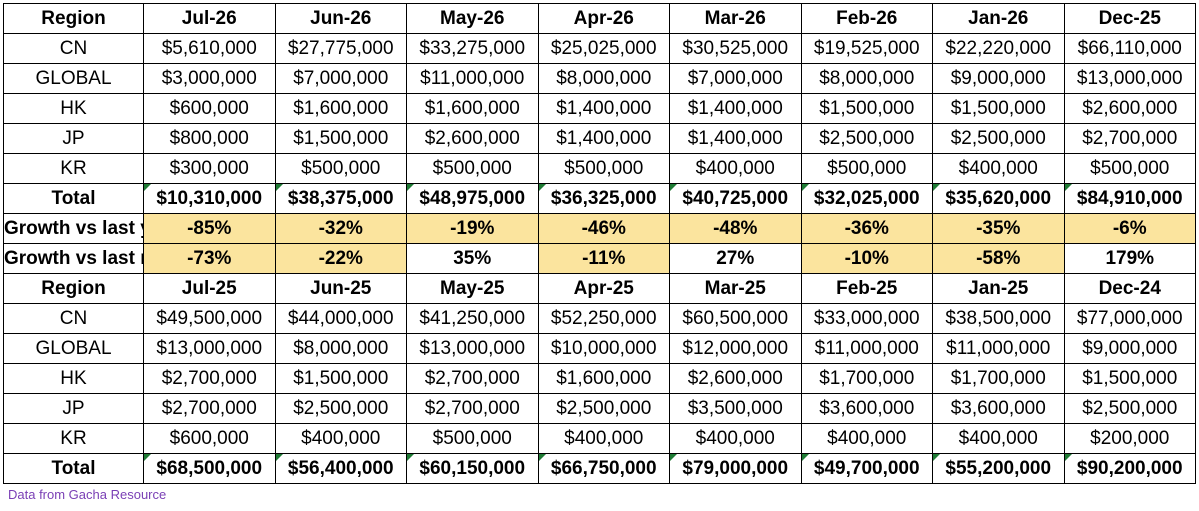 The image size is (1199, 511). What do you see at coordinates (209, 258) in the screenshot?
I see `growth-cell: -73%` at bounding box center [209, 258].